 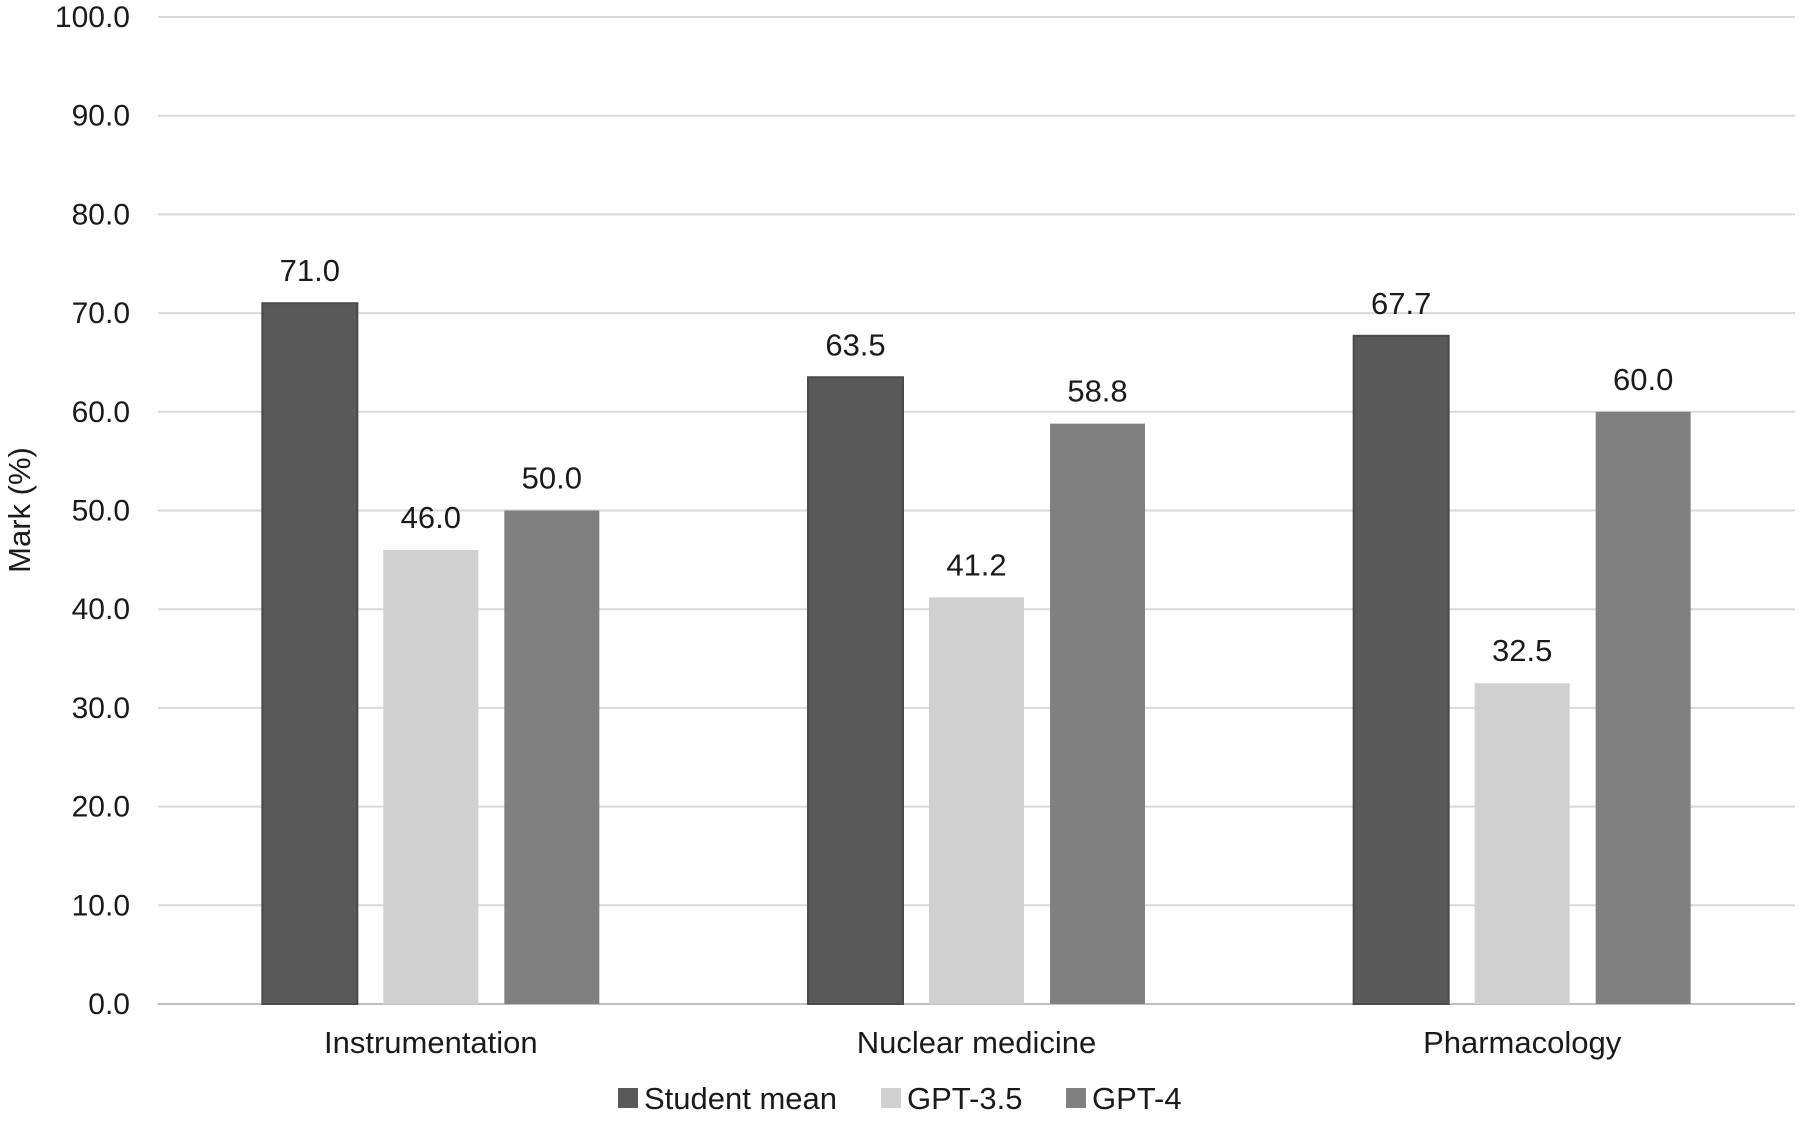 What do you see at coordinates (976, 800) in the screenshot?
I see `bar-gpt-3-5-nuclear-medicine` at bounding box center [976, 800].